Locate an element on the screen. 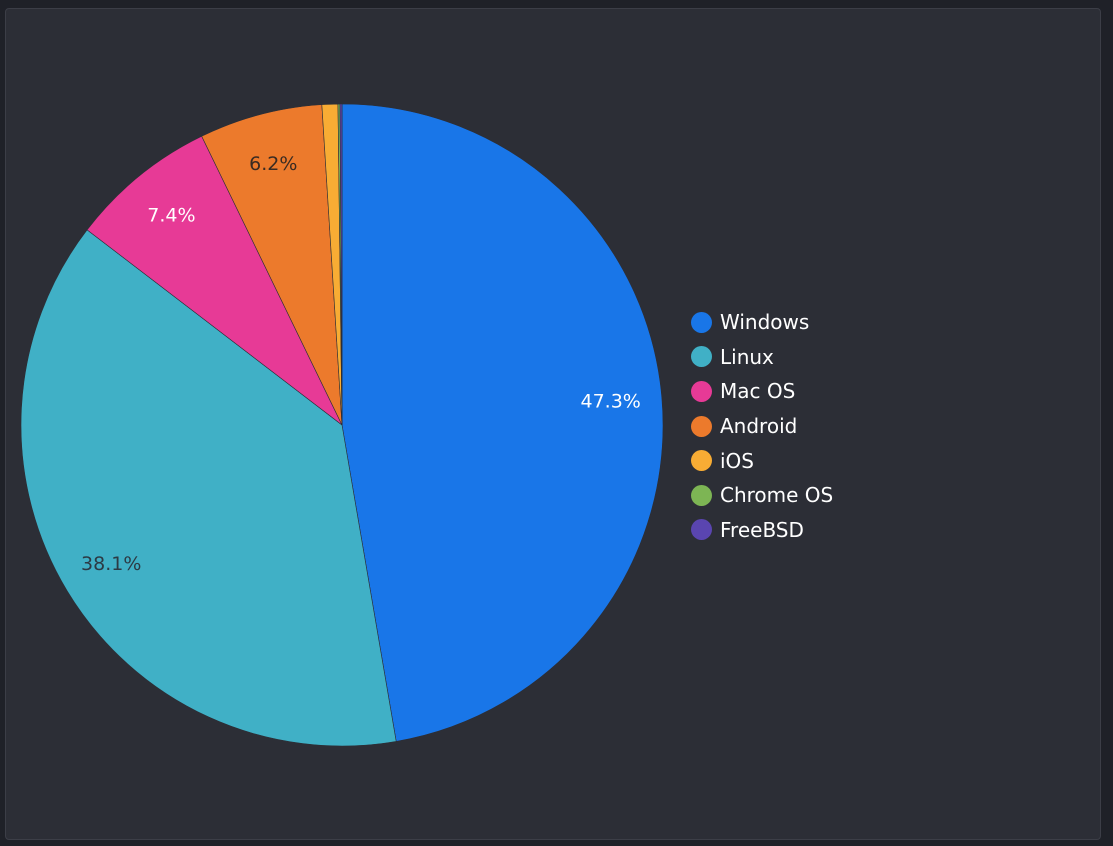 The width and height of the screenshot is (1113, 846). legend-label: Mac OS is located at coordinates (758, 391).